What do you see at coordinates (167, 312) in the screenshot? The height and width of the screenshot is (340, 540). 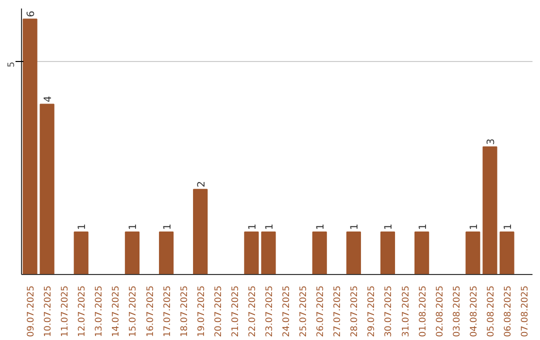 I see `x-tick-label: 17.07.2025` at bounding box center [167, 312].